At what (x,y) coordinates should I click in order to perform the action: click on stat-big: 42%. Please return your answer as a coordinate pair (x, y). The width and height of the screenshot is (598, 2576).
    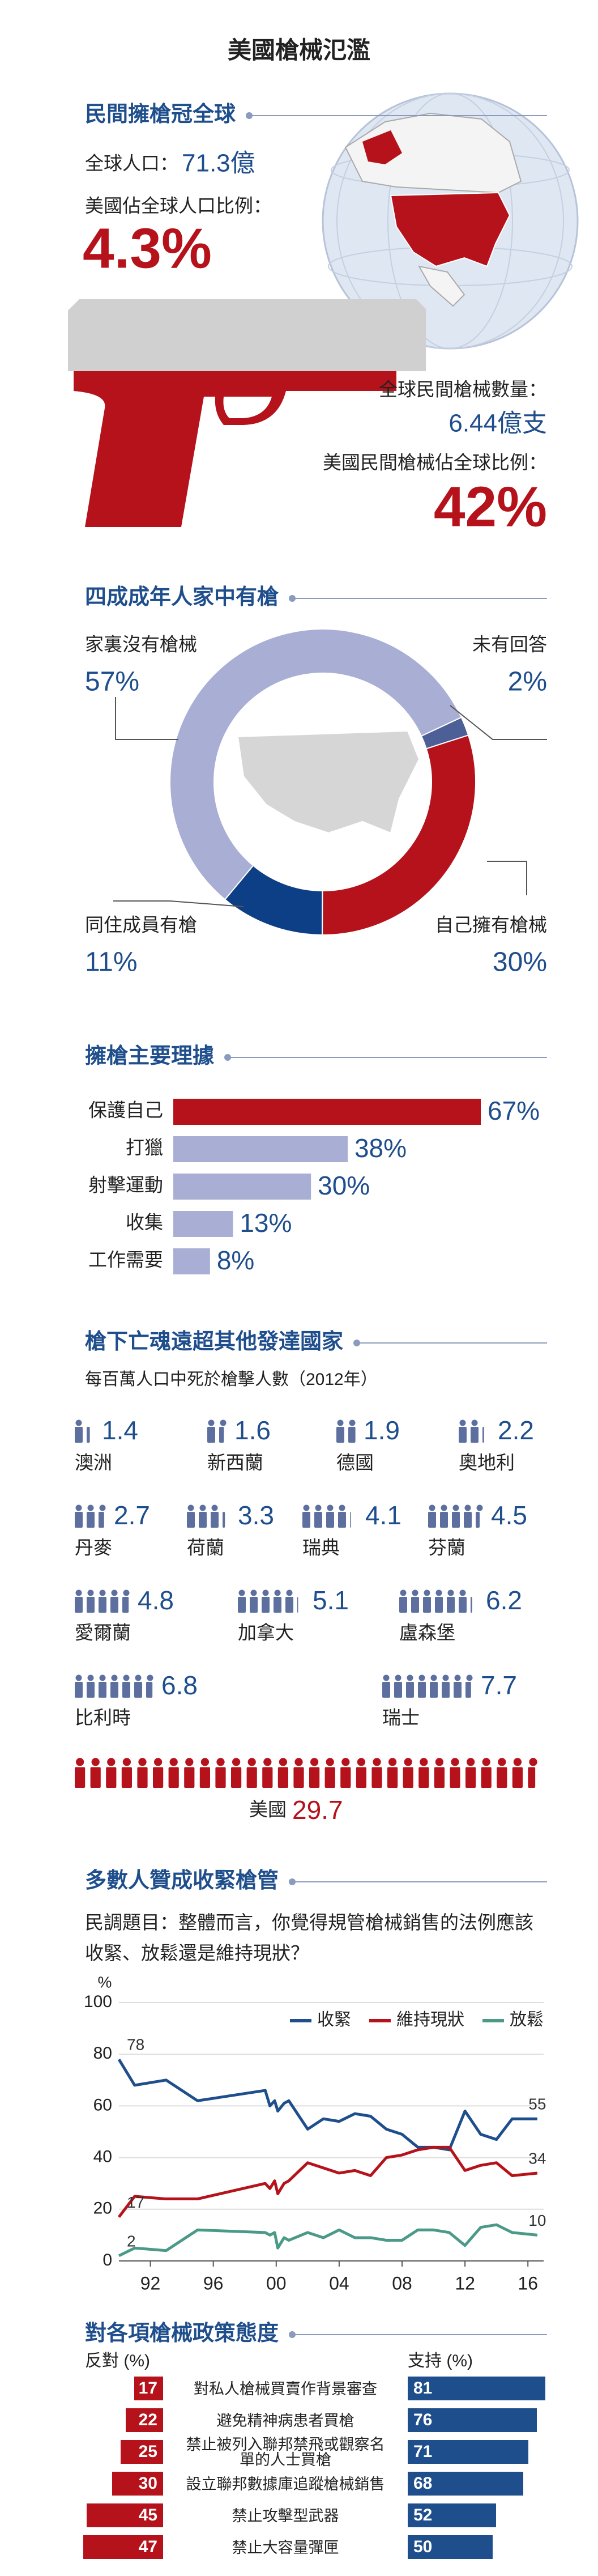
    Looking at the image, I should click on (490, 506).